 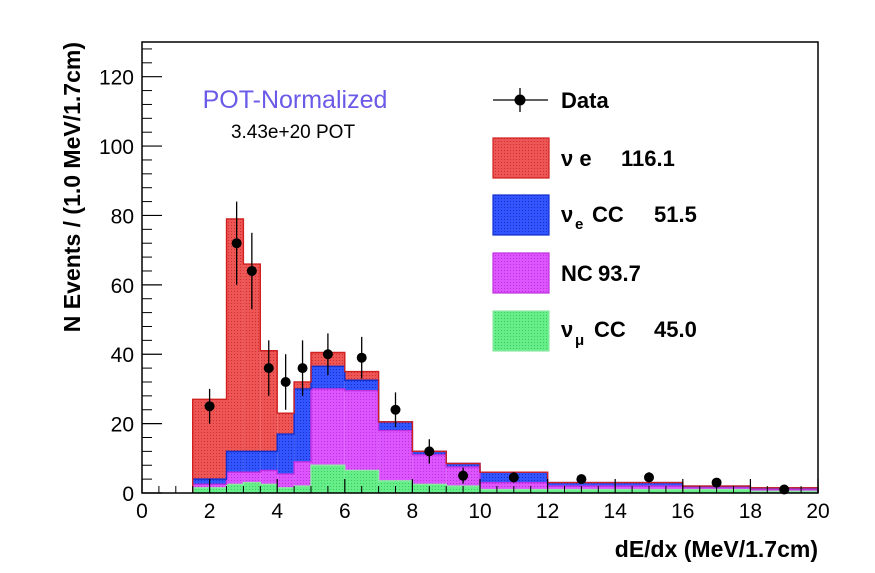 What do you see at coordinates (210, 511) in the screenshot?
I see `x-tick-label: 2` at bounding box center [210, 511].